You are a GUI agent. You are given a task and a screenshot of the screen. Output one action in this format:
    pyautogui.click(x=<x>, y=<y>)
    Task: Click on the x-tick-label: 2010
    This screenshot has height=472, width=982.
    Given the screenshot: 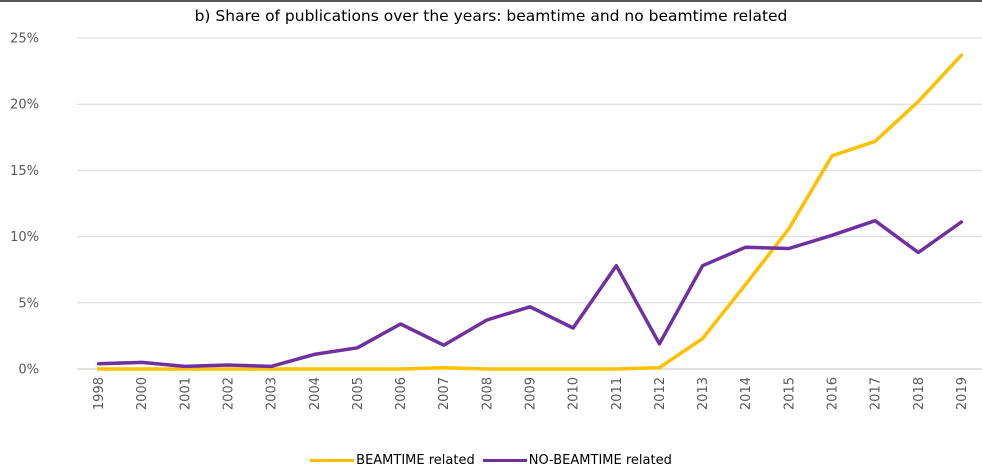 What is the action you would take?
    pyautogui.click(x=574, y=393)
    